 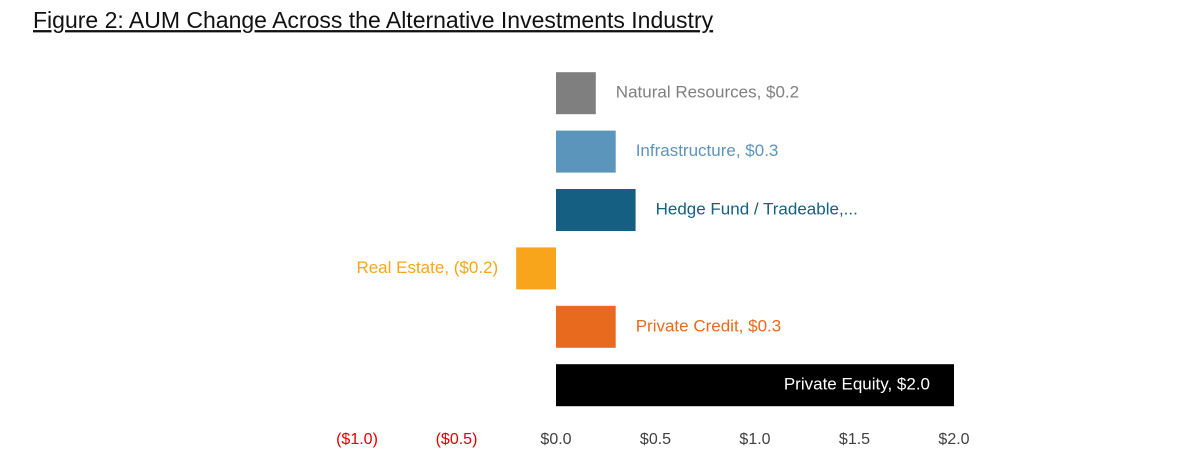 What do you see at coordinates (709, 325) in the screenshot?
I see `data-label: Private Credit, $0.3` at bounding box center [709, 325].